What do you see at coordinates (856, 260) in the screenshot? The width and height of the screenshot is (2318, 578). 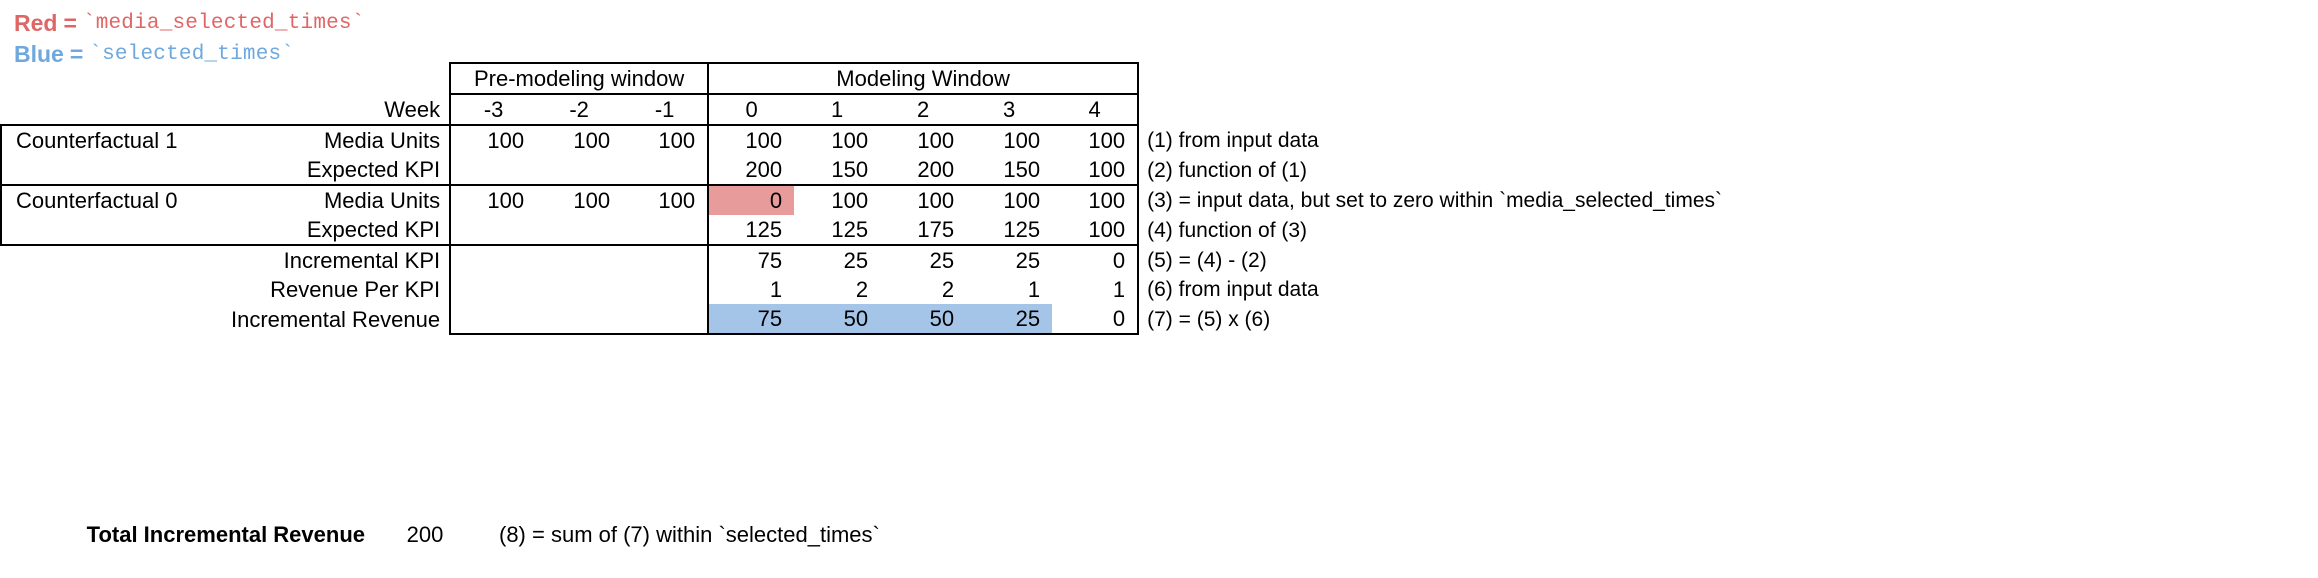 I see `cell-model-4-1: 25` at bounding box center [856, 260].